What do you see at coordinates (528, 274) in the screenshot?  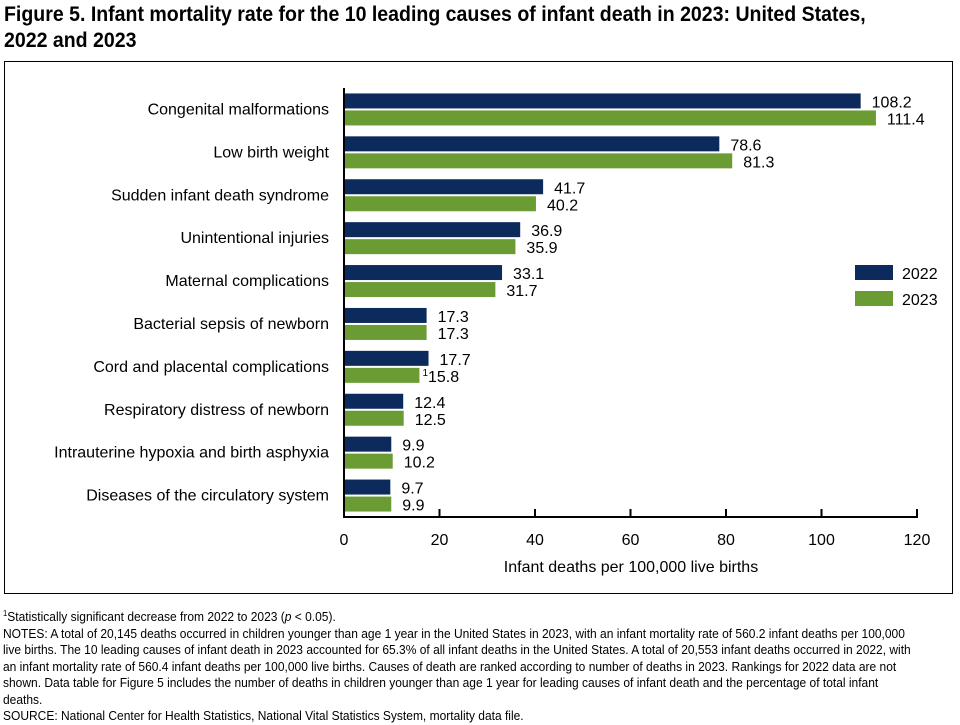 I see `data-label-2022: 33.1` at bounding box center [528, 274].